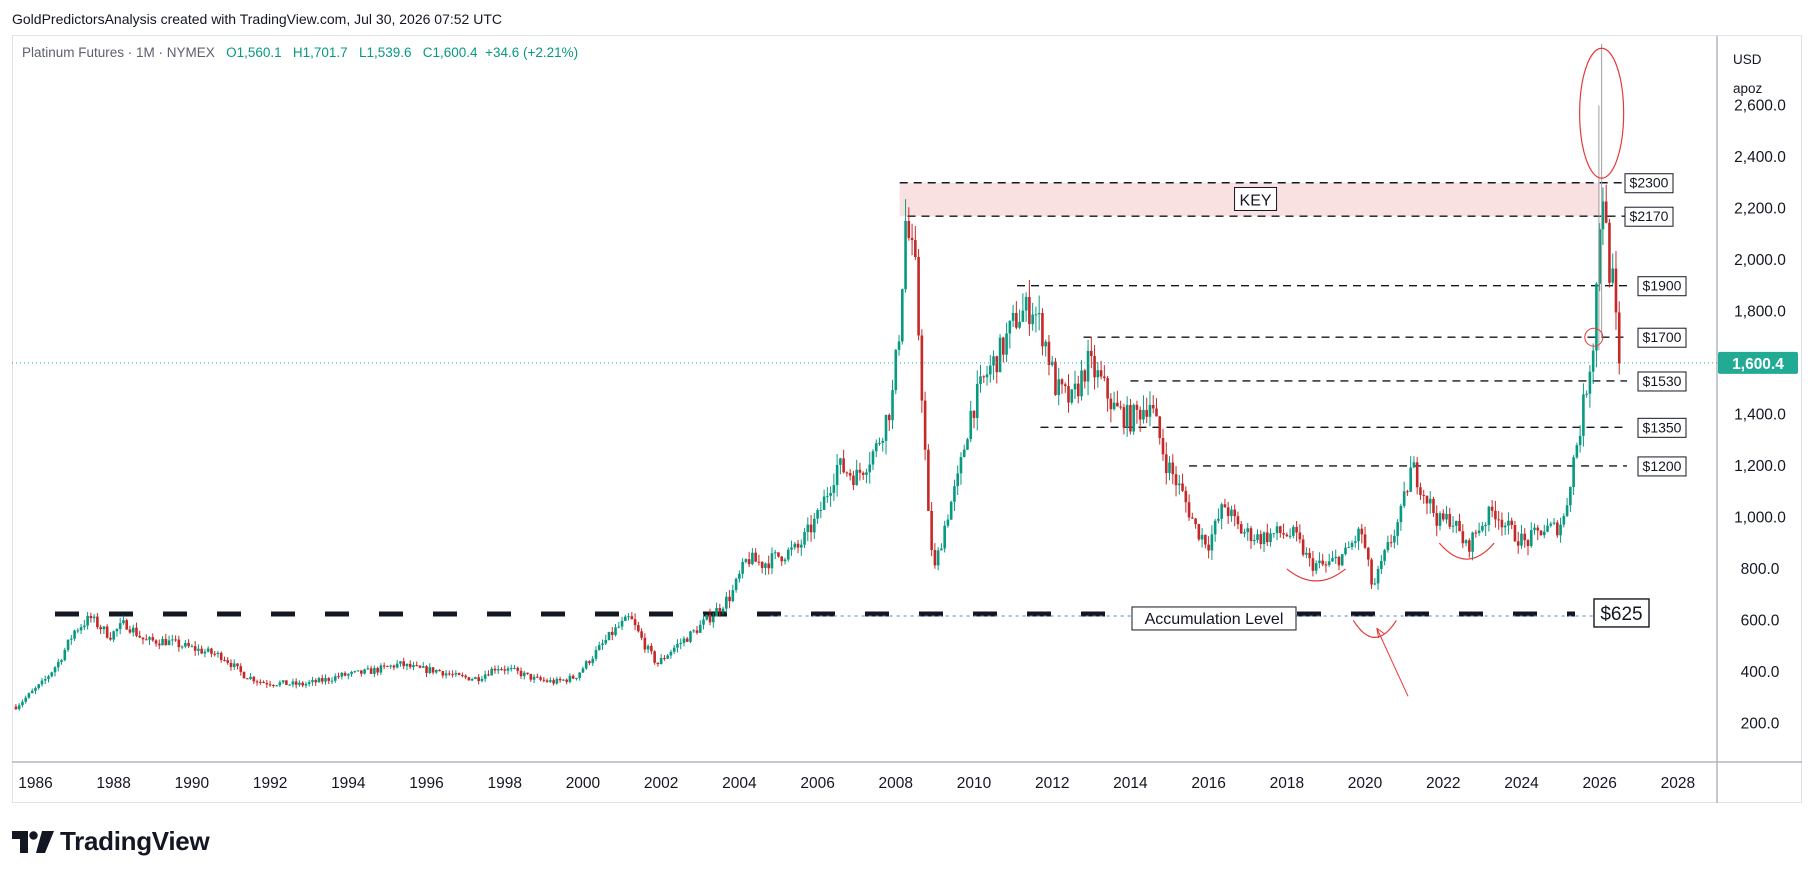  I want to click on y-tick-label: 1,000.0, so click(1760, 517).